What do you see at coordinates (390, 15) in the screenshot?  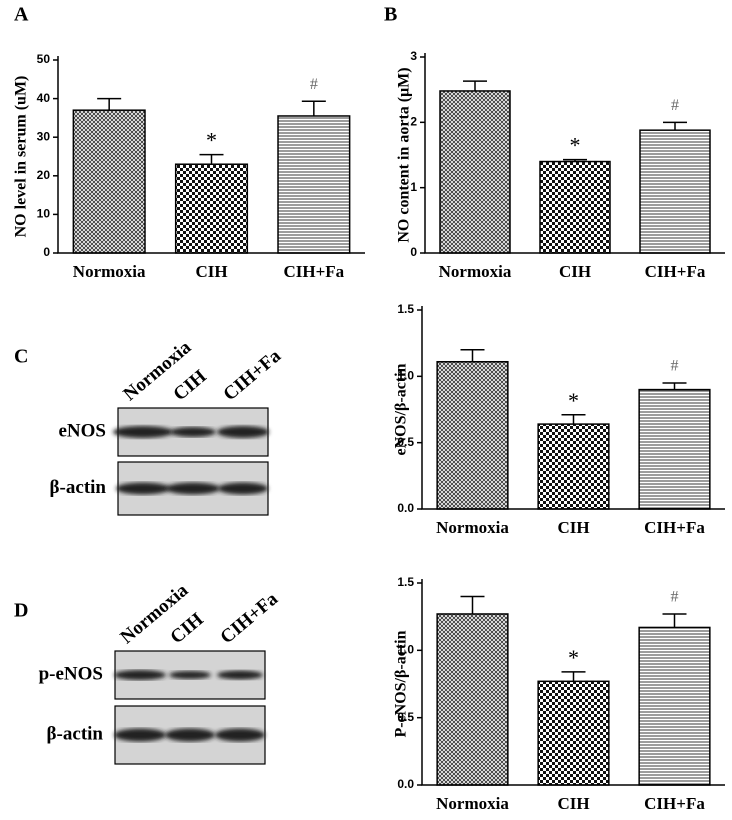 I see `panel-label: B` at bounding box center [390, 15].